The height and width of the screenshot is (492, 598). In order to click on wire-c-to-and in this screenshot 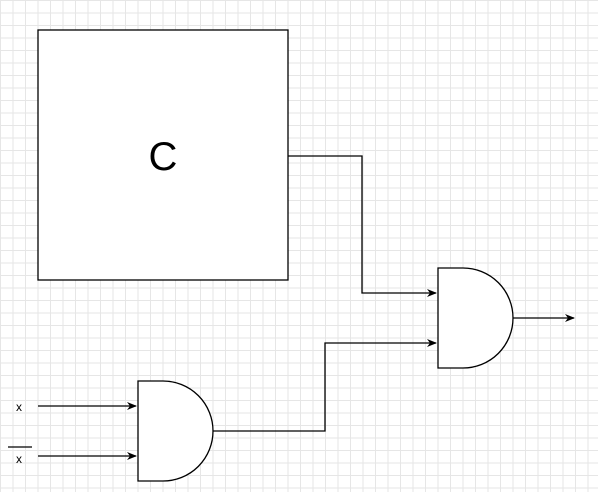, I will do `click(362, 226)`.